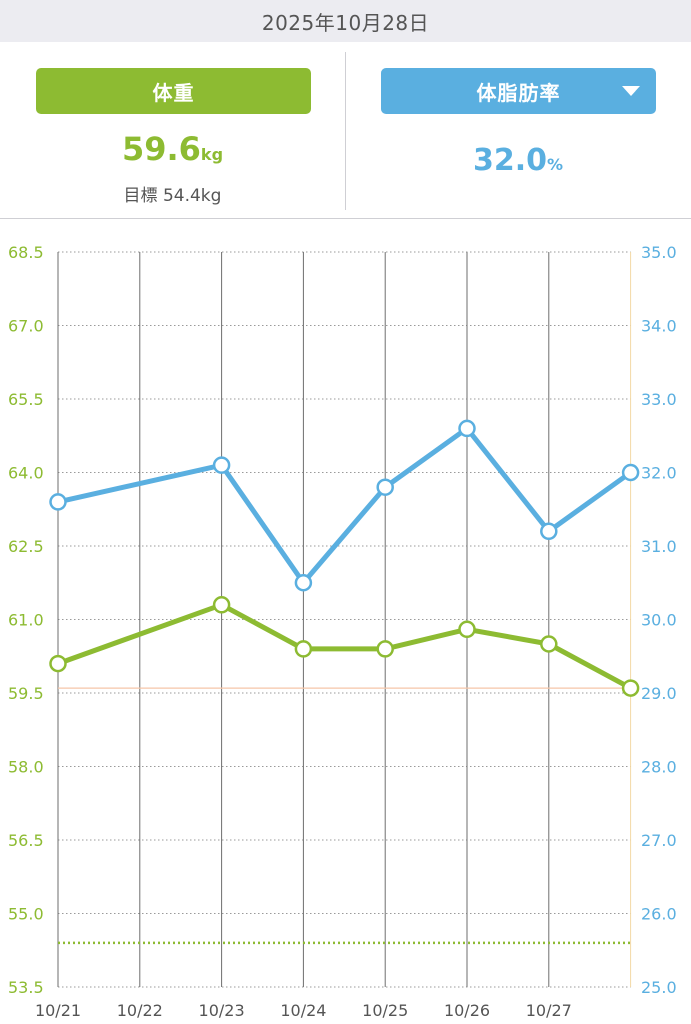 This screenshot has width=691, height=1024. I want to click on weight-unit: kg, so click(212, 154).